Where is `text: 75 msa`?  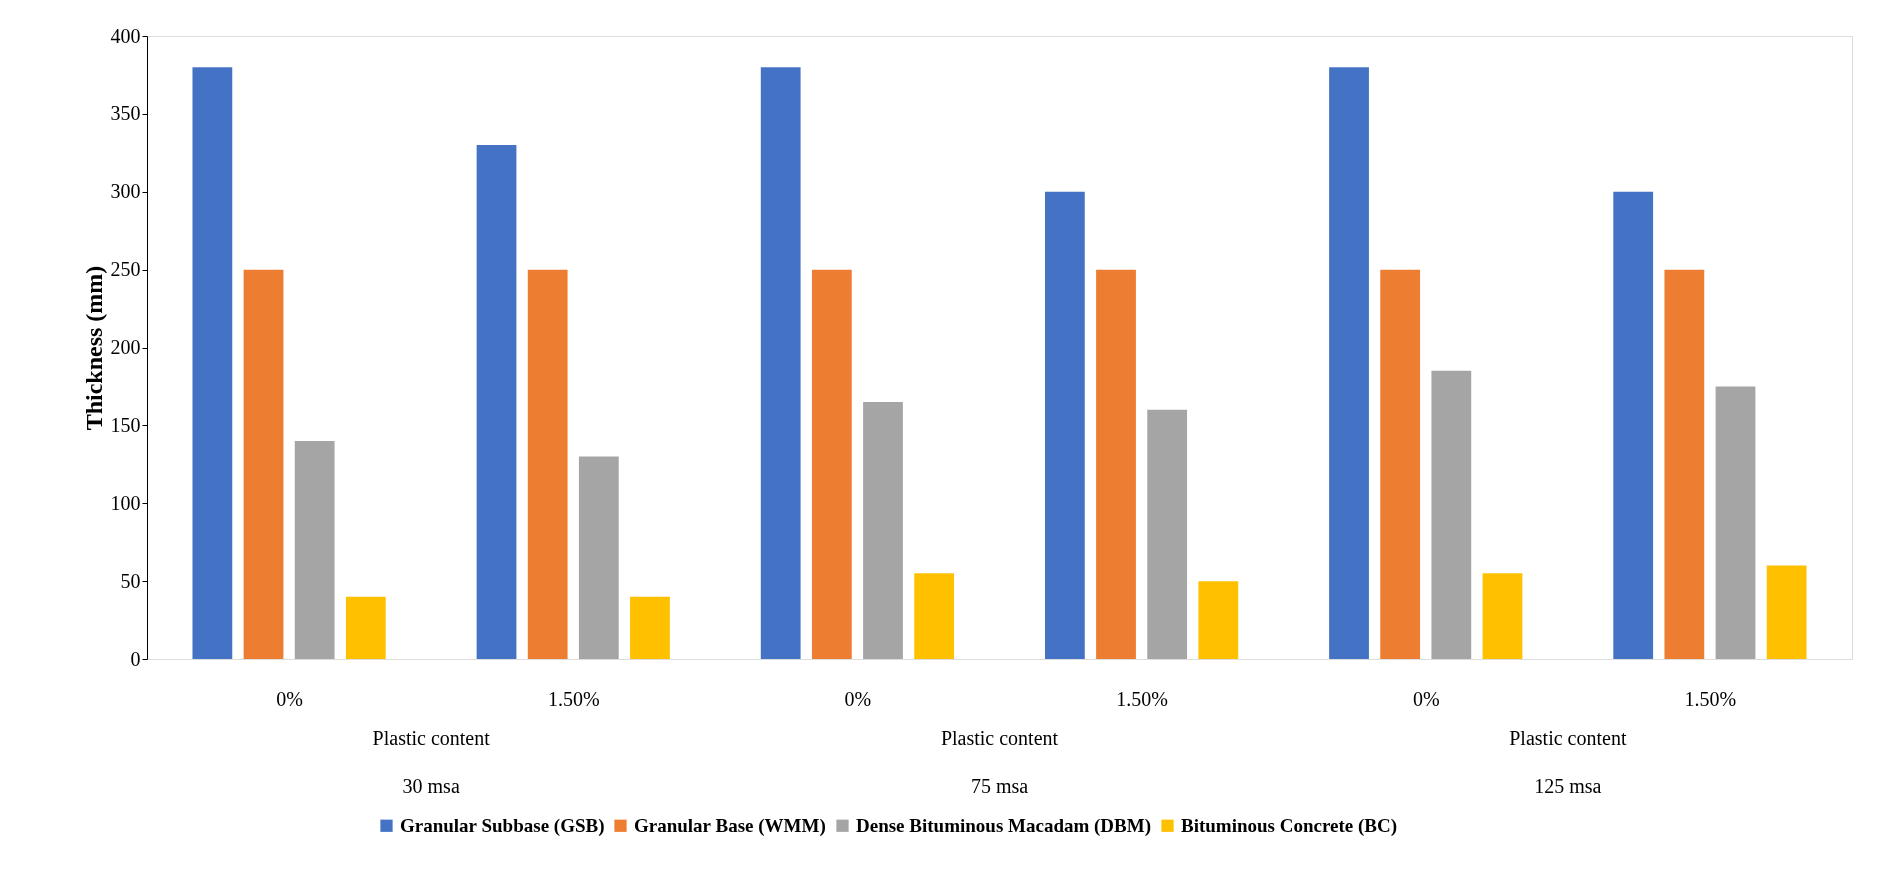
text: 75 msa is located at coordinates (999, 786).